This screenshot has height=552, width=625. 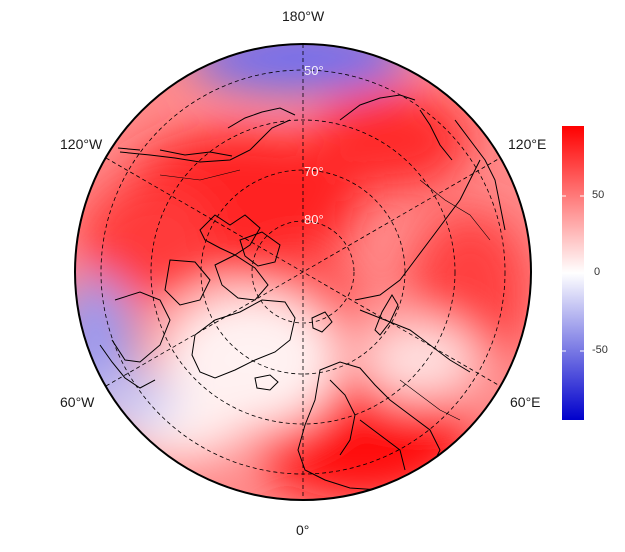 I want to click on lon-label-60e: 60°E, so click(x=525, y=402).